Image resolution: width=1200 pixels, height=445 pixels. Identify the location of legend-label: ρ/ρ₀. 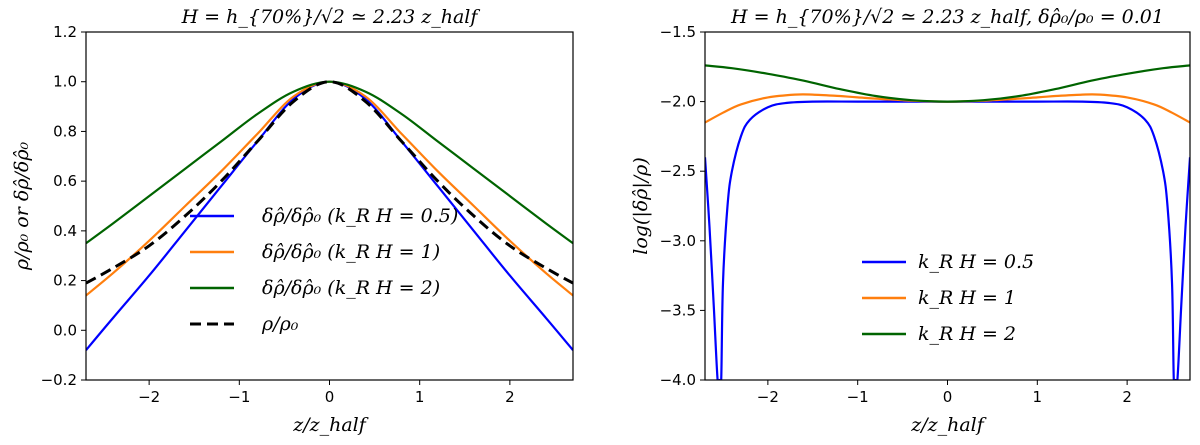
(280, 324).